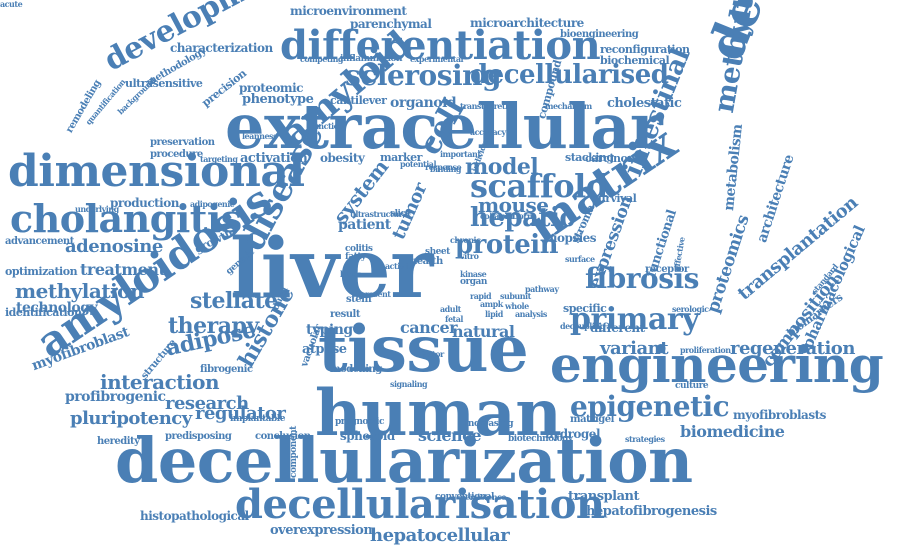  Describe the element at coordinates (321, 530) in the screenshot. I see `word-overexpression: overexpression` at that location.